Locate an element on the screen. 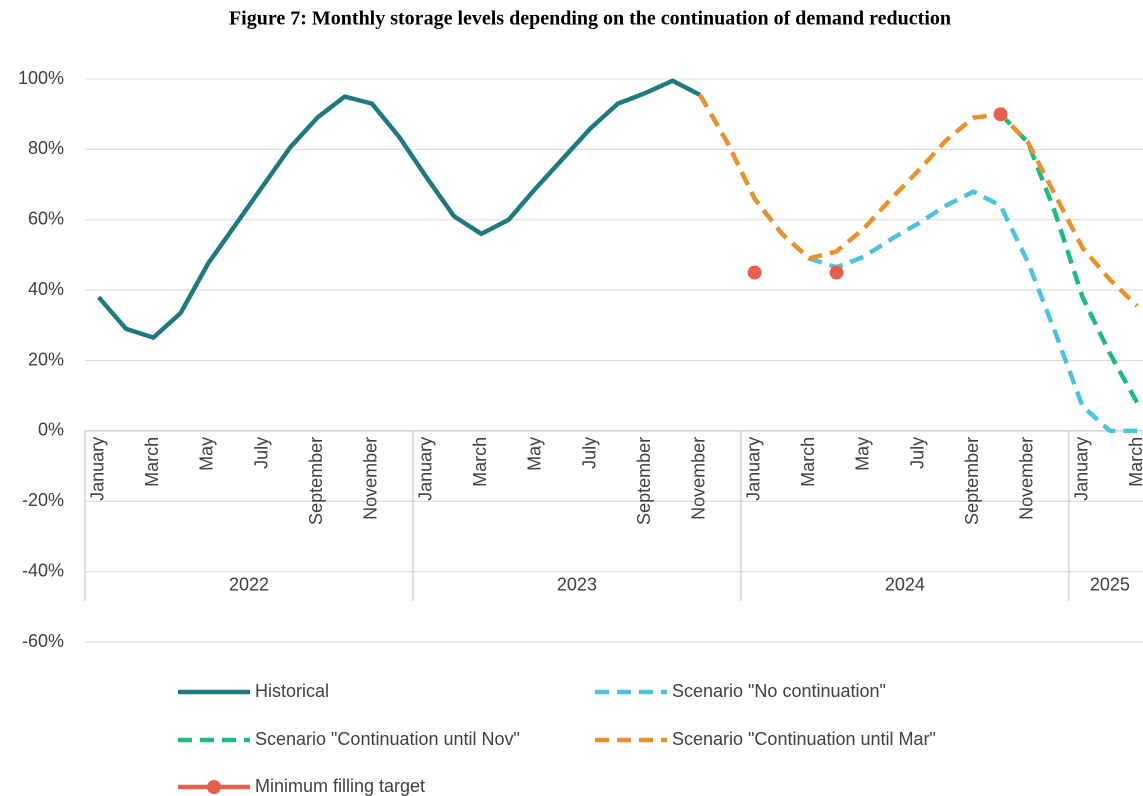 This screenshot has height=796, width=1143. y-tick-label: -40% is located at coordinates (43, 570).